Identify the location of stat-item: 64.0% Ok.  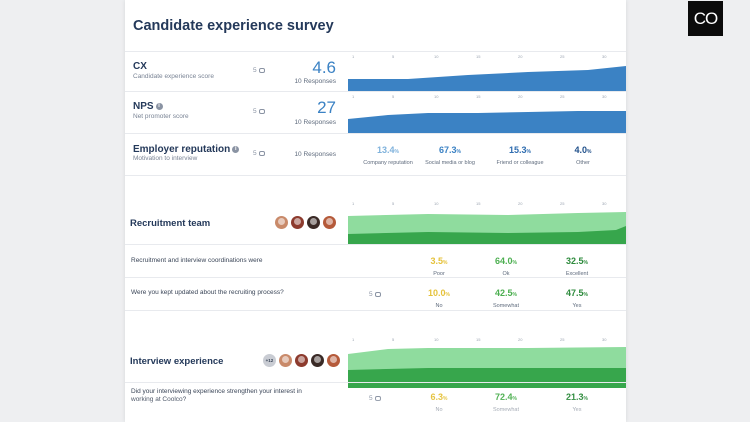
(506, 264).